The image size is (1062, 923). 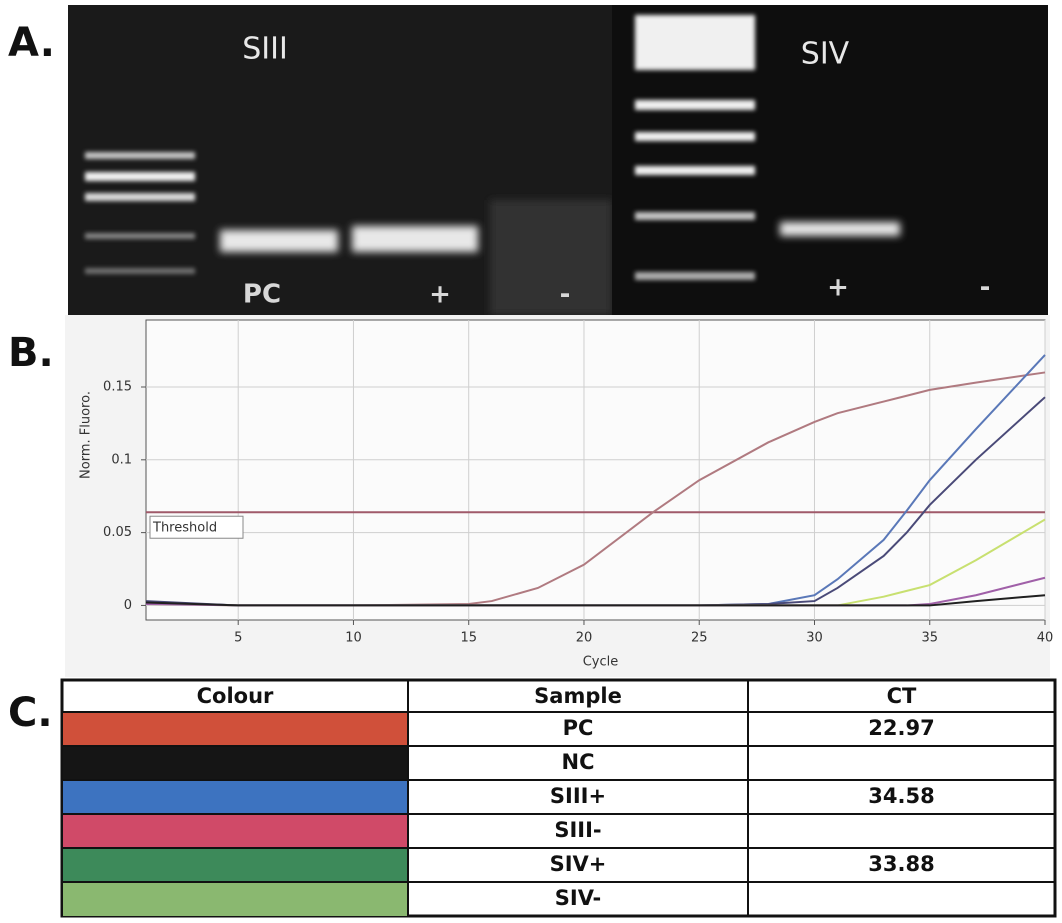 I want to click on panel-label: C., so click(x=30, y=713).